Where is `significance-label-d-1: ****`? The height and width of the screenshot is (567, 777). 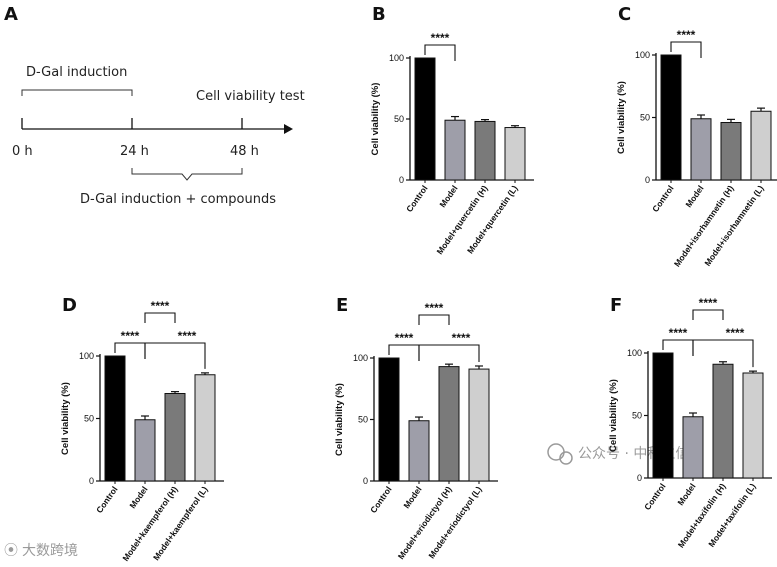 significance-label-d-1: **** is located at coordinates (187, 336).